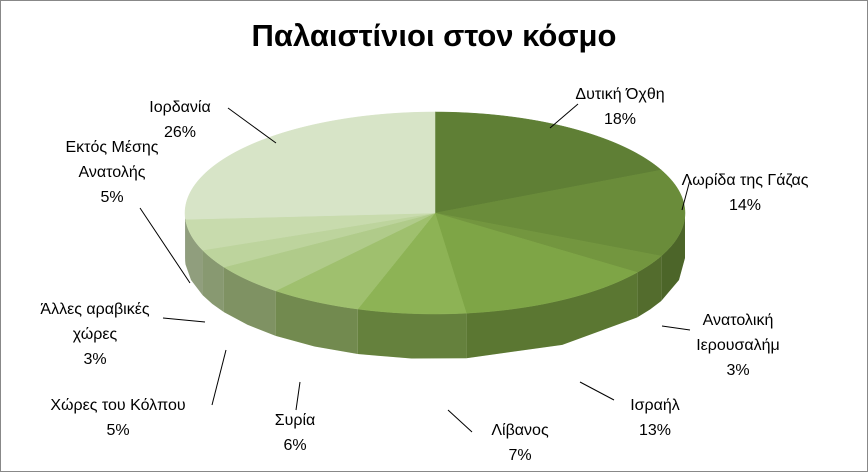  I want to click on data-label: Δυτική Όχθη 18%, so click(620, 107).